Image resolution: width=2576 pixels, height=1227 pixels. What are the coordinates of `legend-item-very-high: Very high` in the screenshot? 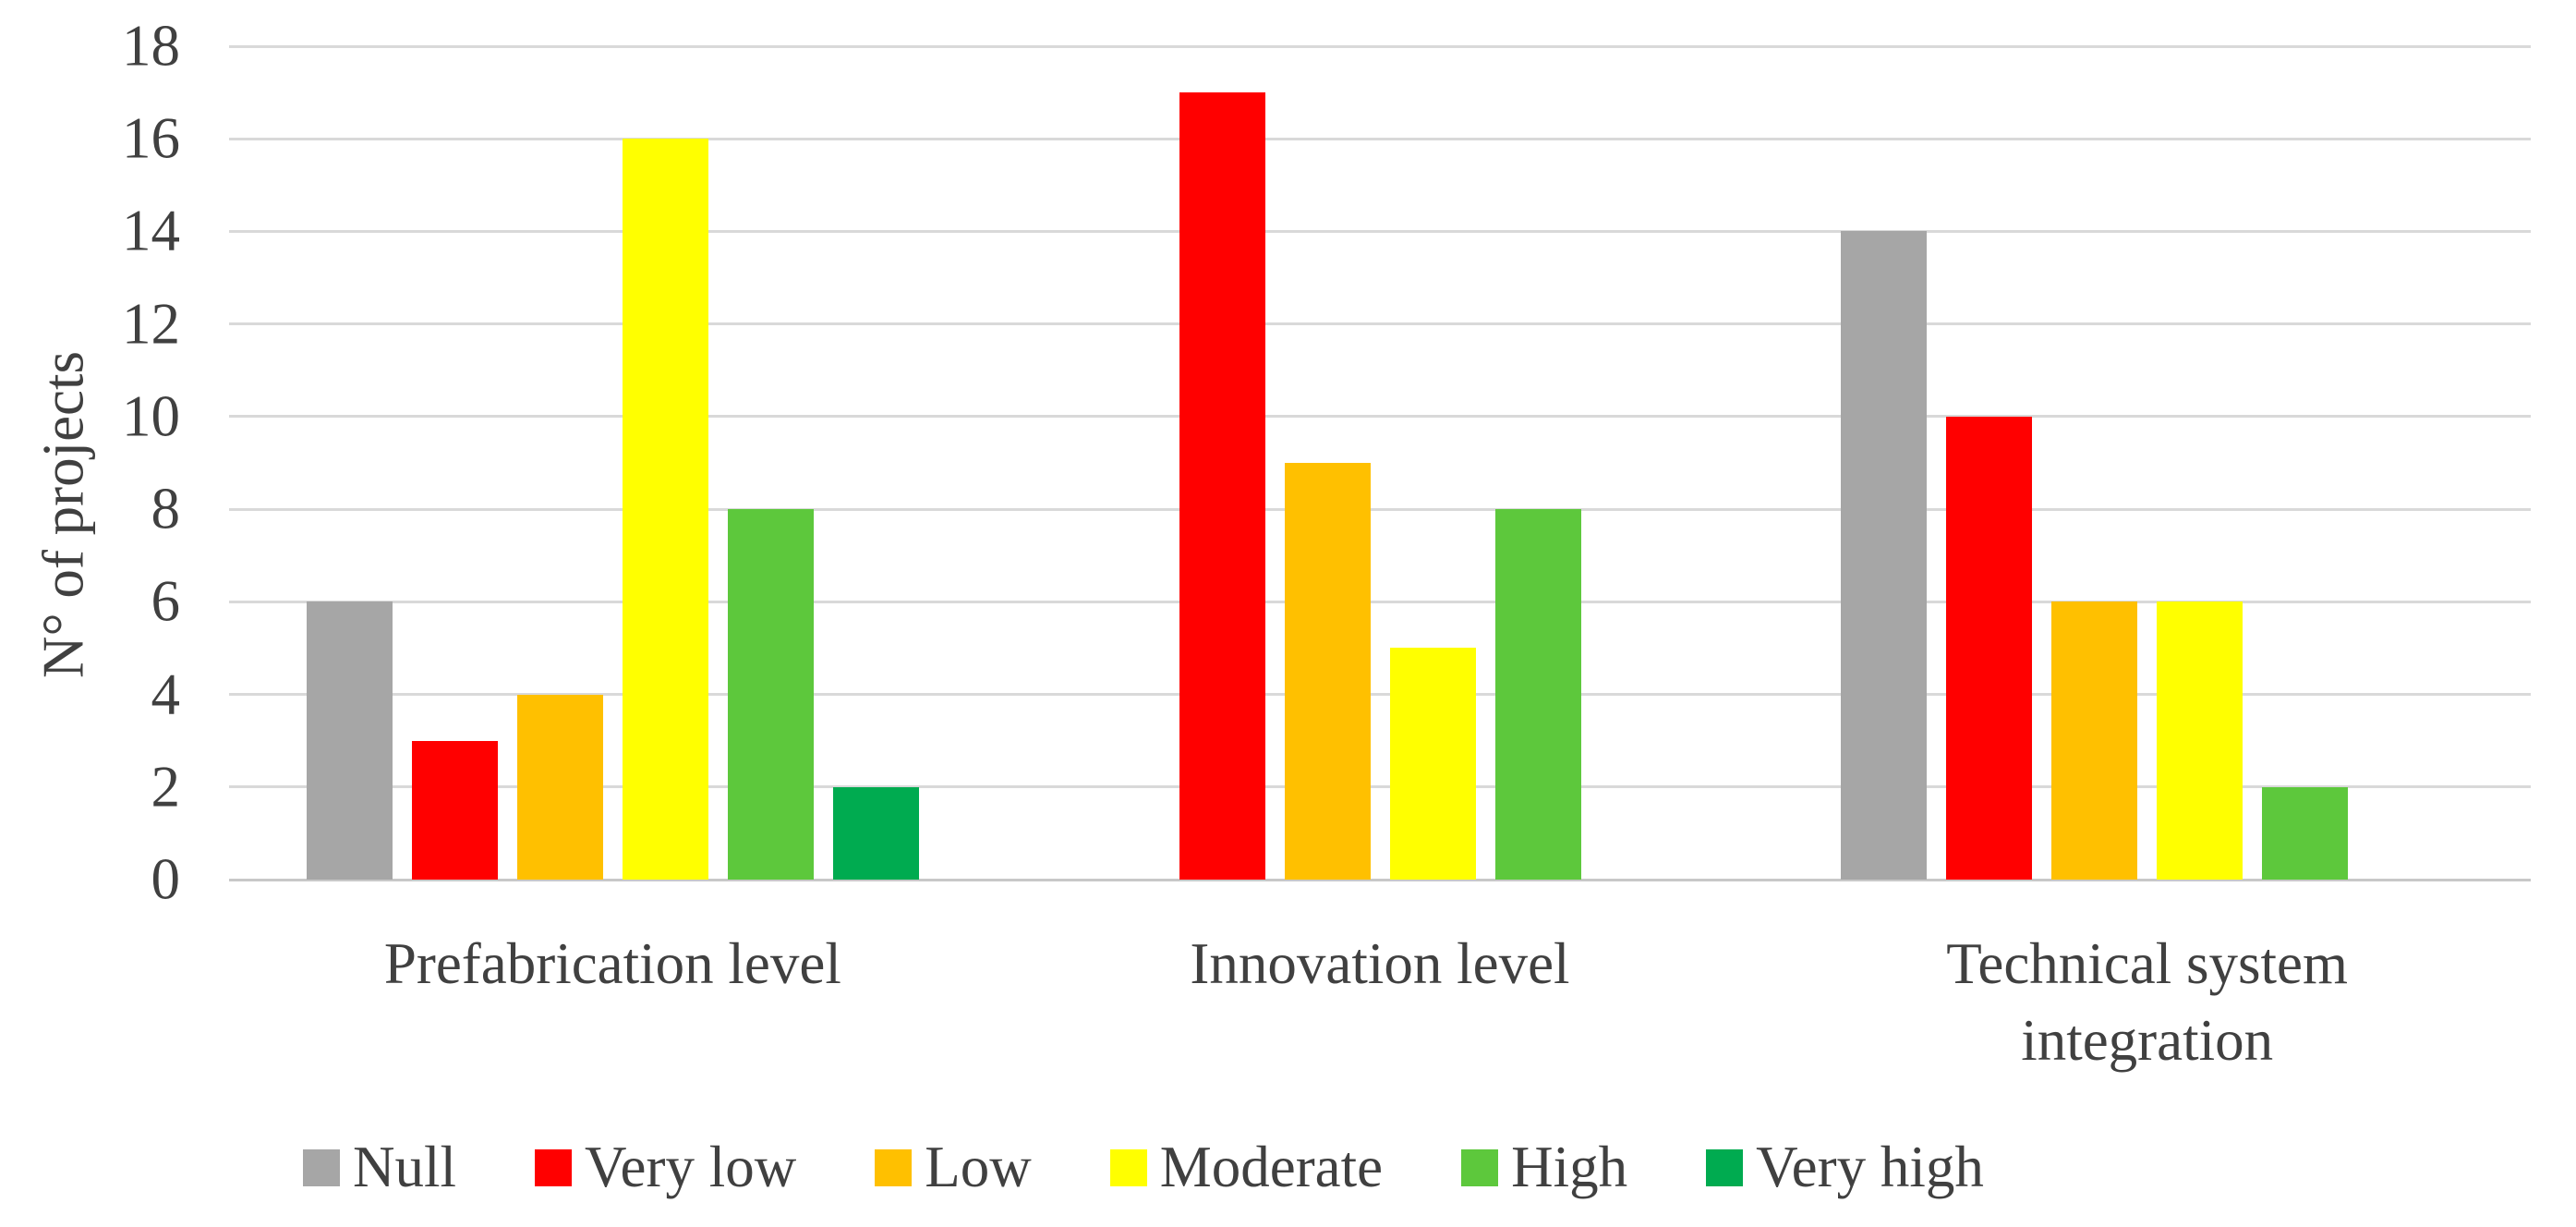 It's located at (1845, 1168).